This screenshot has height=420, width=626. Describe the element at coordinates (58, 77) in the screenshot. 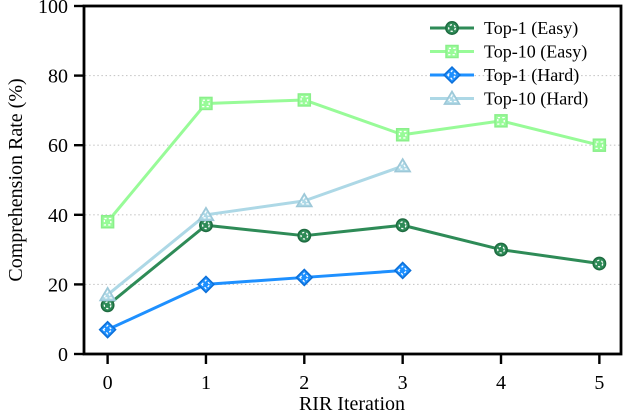

I see `y-tick-label: 80` at that location.